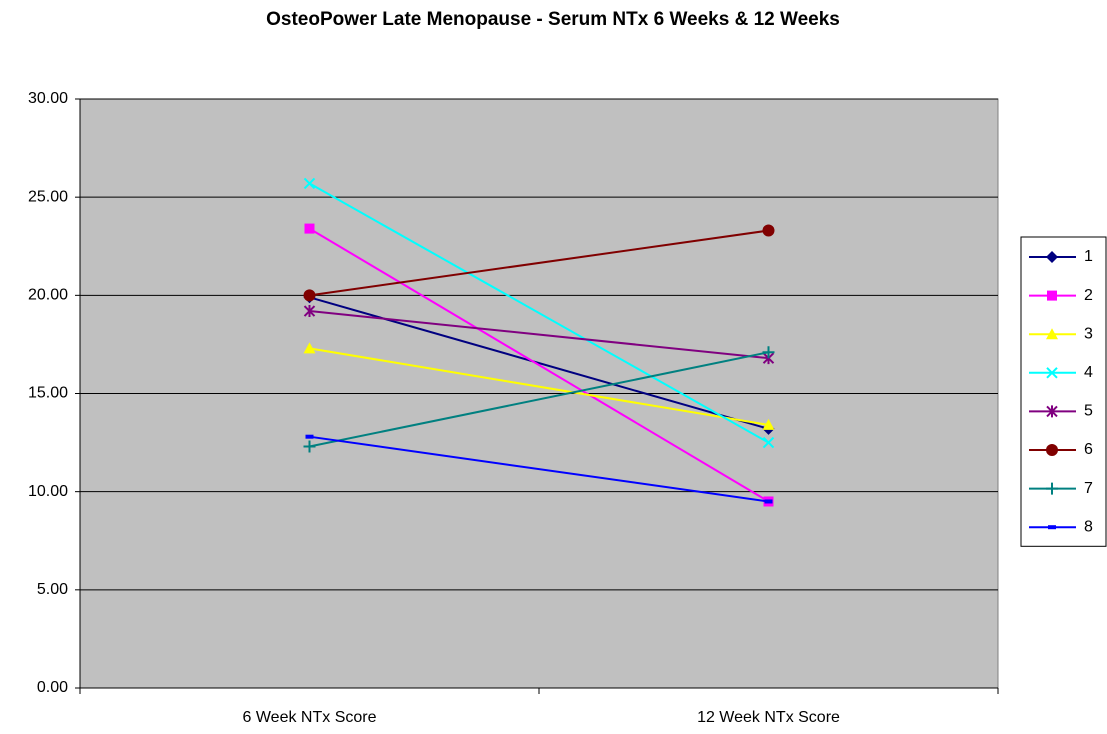  Describe the element at coordinates (52, 589) in the screenshot. I see `y-tick-label: 5.00` at that location.